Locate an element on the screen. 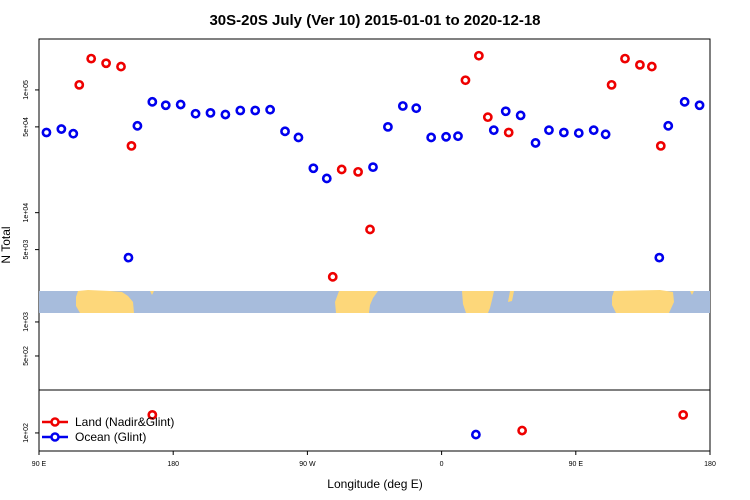 The height and width of the screenshot is (500, 750). y-tick-label: 5e+03 is located at coordinates (26, 250).